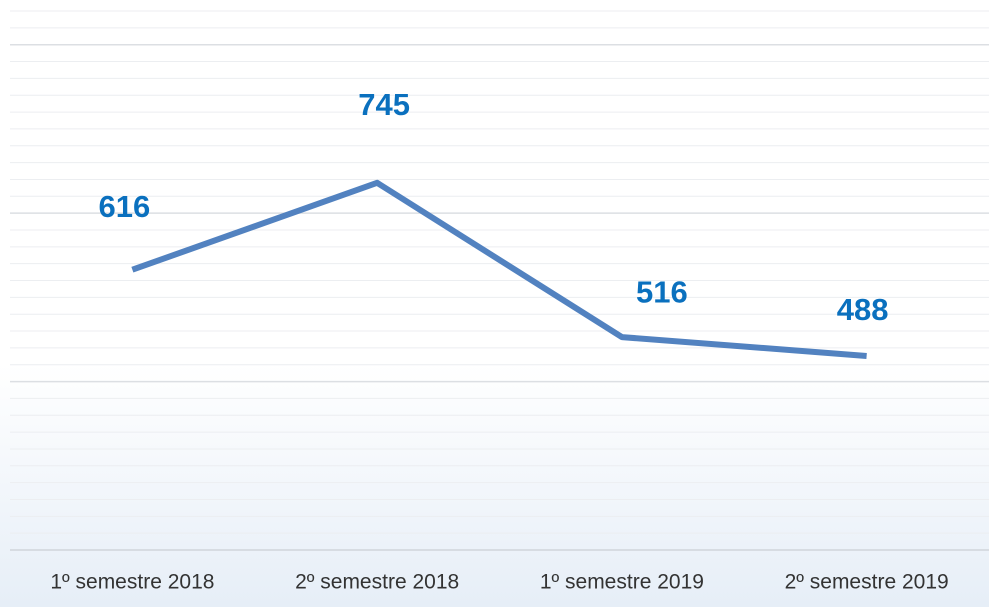  What do you see at coordinates (863, 309) in the screenshot?
I see `data-label: 488` at bounding box center [863, 309].